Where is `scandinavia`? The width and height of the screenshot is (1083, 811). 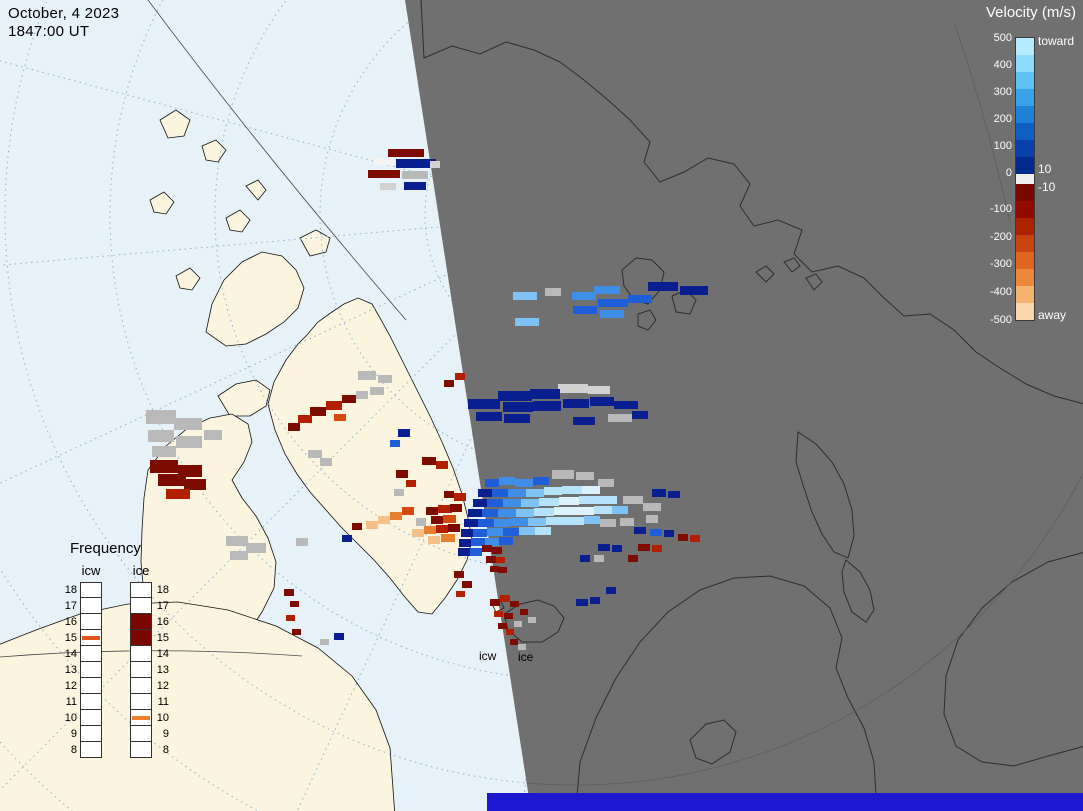
scandinavia is located at coordinates (726, 693).